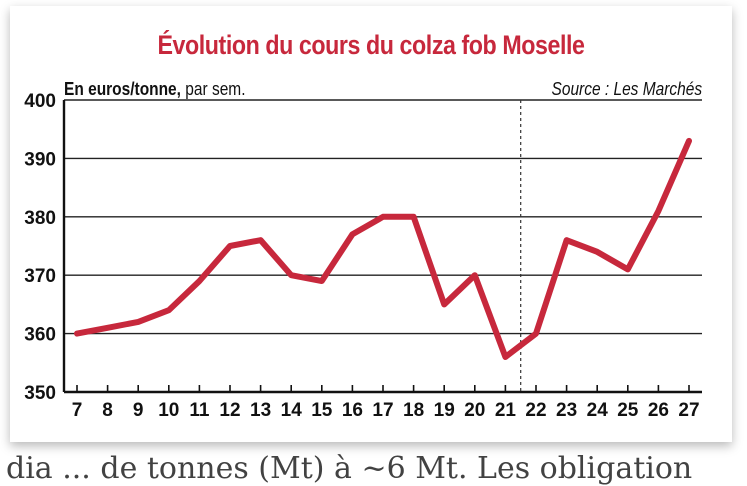 Image resolution: width=747 pixels, height=486 pixels. I want to click on y-tick-label-360: 360, so click(40, 335).